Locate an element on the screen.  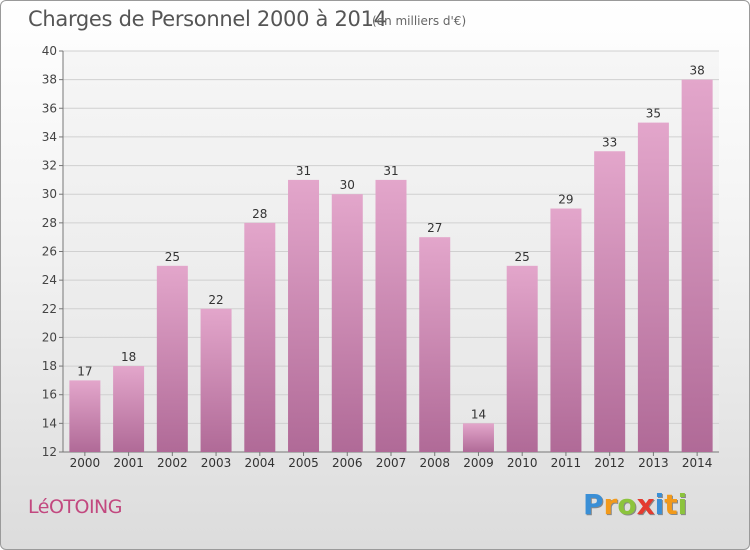
y-tick-label: 28 is located at coordinates (49, 223).